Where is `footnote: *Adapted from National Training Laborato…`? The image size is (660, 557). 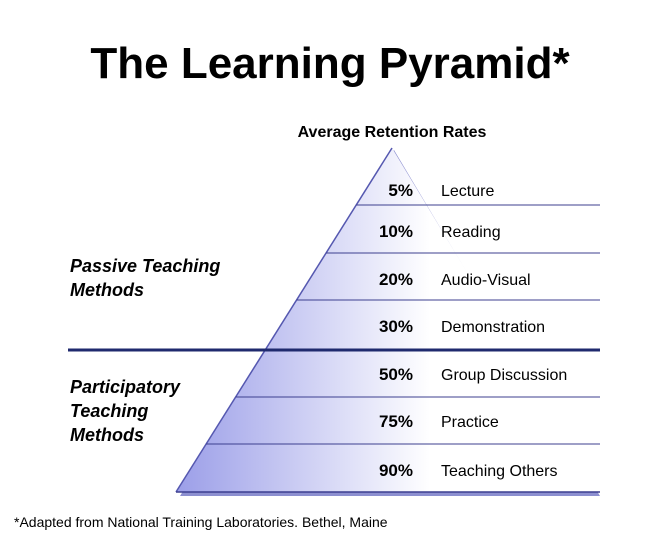
footnote: *Adapted from National Training Laborato… is located at coordinates (201, 522).